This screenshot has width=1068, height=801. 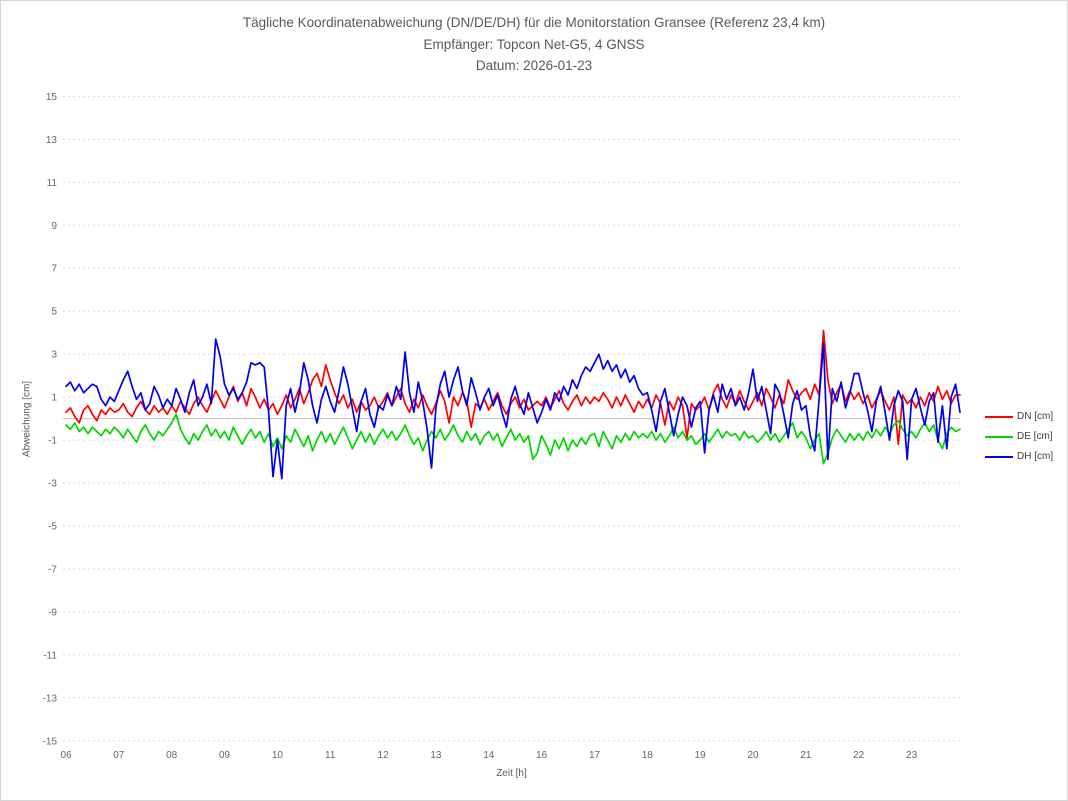 What do you see at coordinates (52, 484) in the screenshot?
I see `y-tick-label: -3` at bounding box center [52, 484].